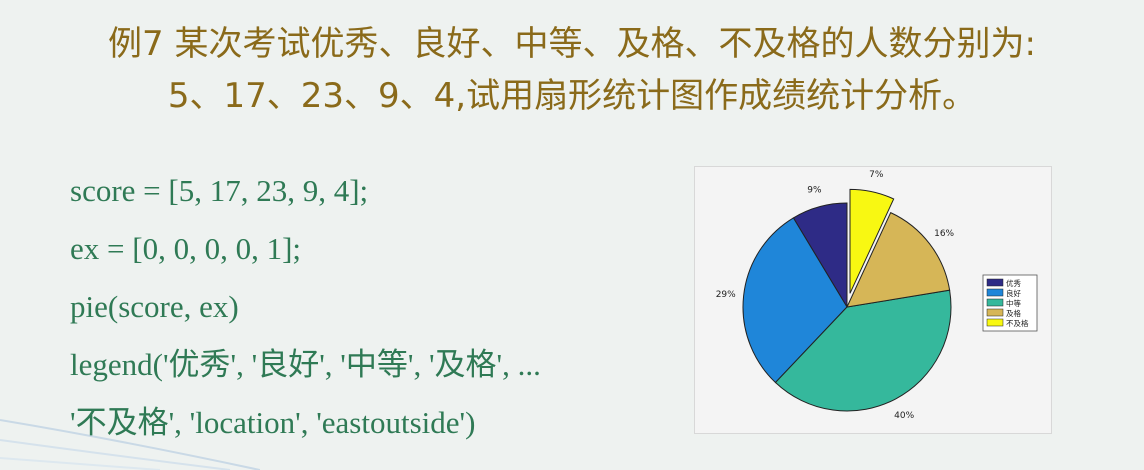  Describe the element at coordinates (186, 248) in the screenshot. I see `code-line-ex: ex = [0, 0, 0, 0, 1];` at that location.